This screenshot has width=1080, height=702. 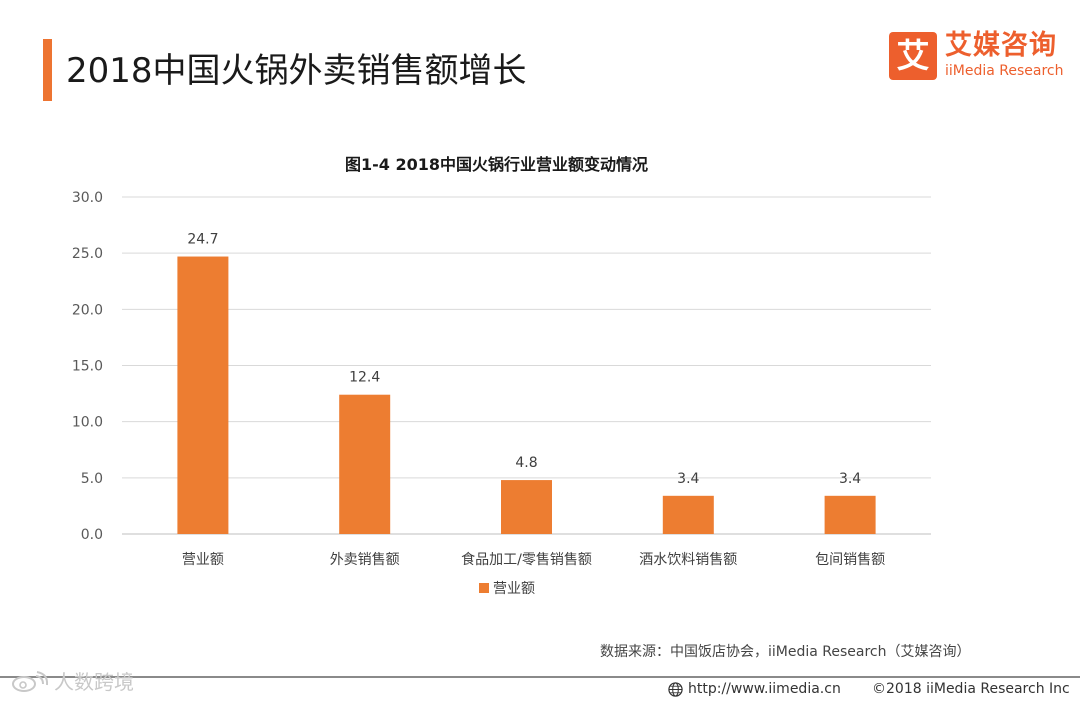 What do you see at coordinates (87, 198) in the screenshot?
I see `y-tick-label: 30.0` at bounding box center [87, 198].